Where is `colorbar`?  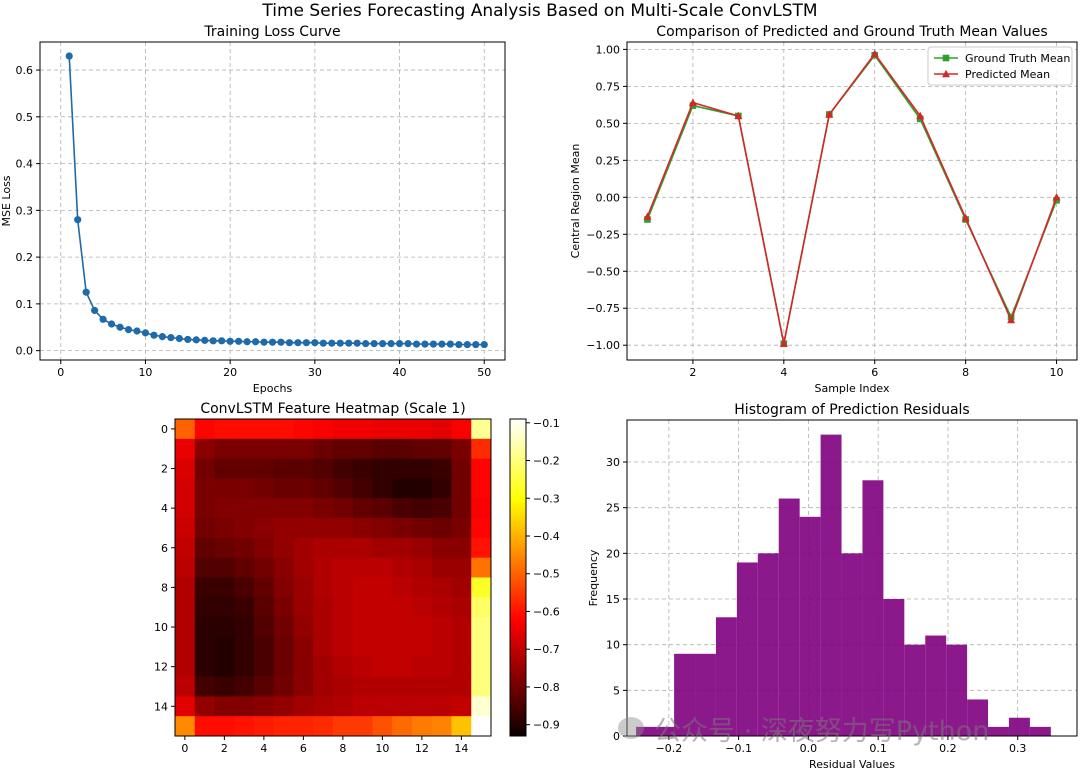 colorbar is located at coordinates (518, 577).